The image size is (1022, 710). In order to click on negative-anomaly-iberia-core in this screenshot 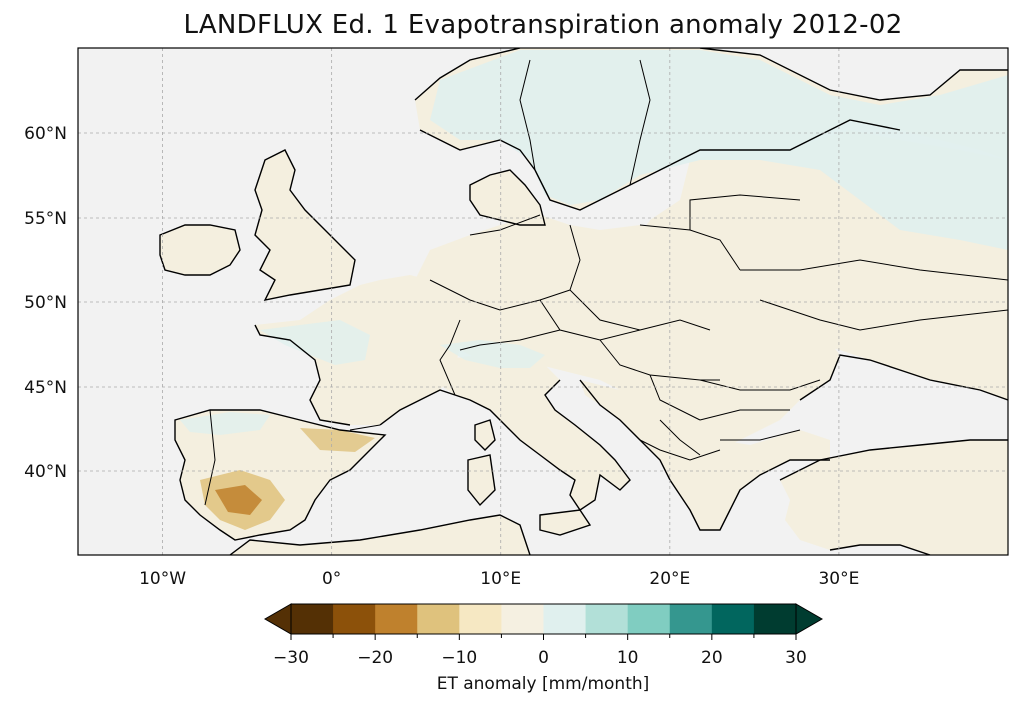, I will do `click(238, 500)`.